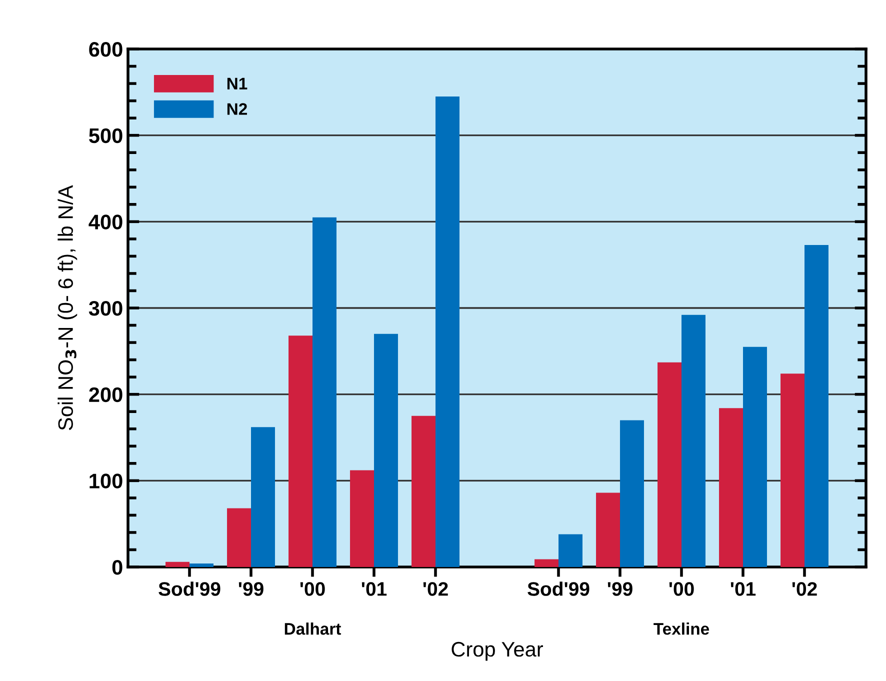  Describe the element at coordinates (682, 628) in the screenshot. I see `text: Texline` at that location.